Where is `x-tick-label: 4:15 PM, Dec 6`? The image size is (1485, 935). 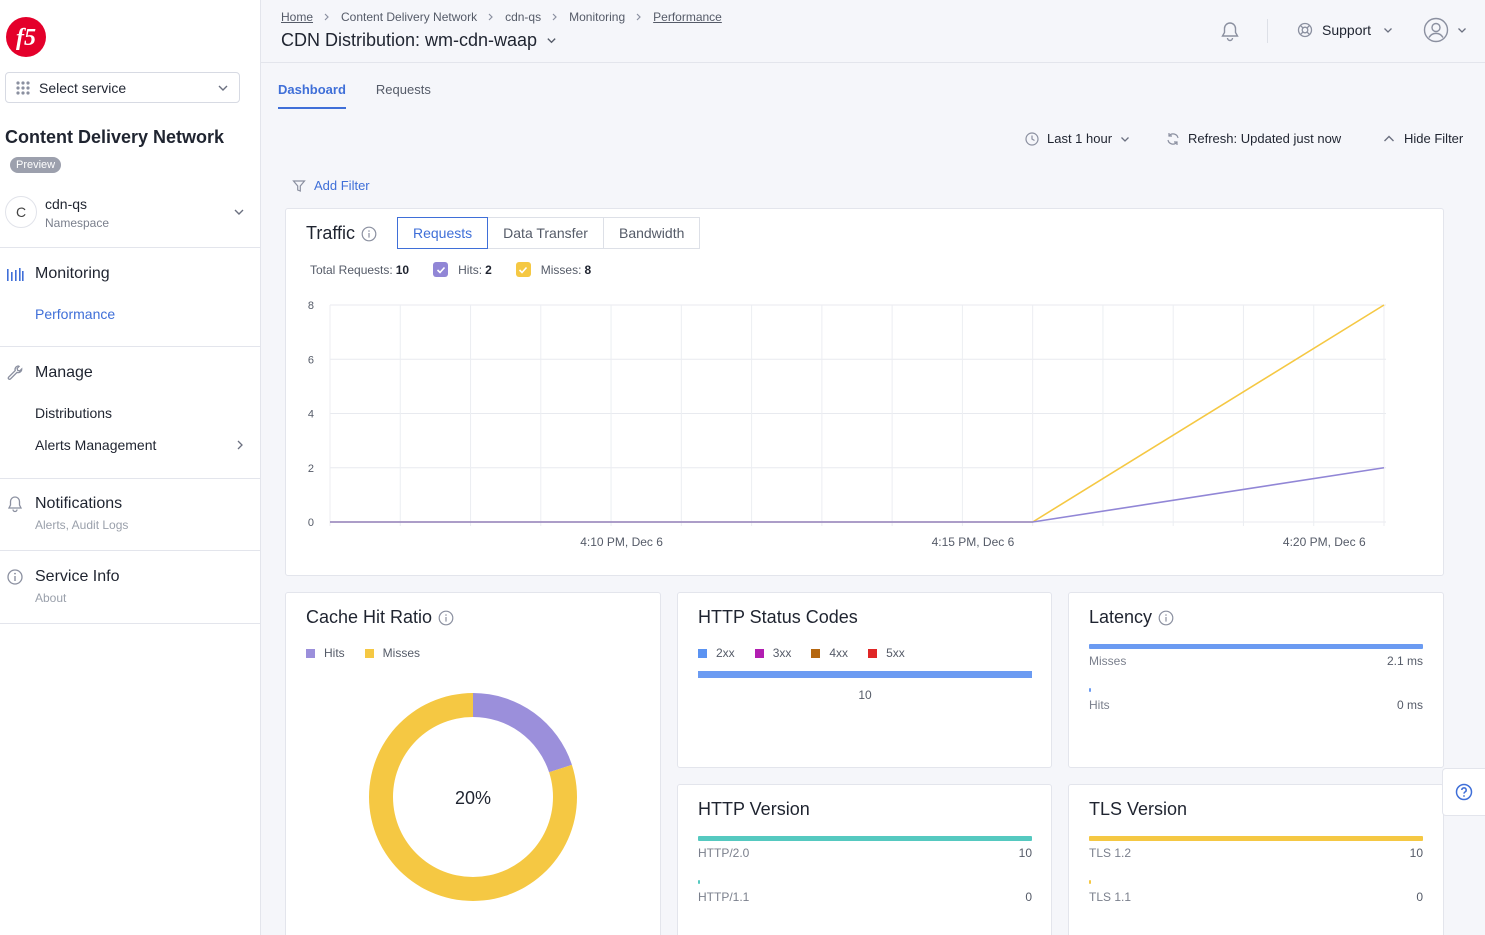
x-tick-label: 4:15 PM, Dec 6 is located at coordinates (973, 542).